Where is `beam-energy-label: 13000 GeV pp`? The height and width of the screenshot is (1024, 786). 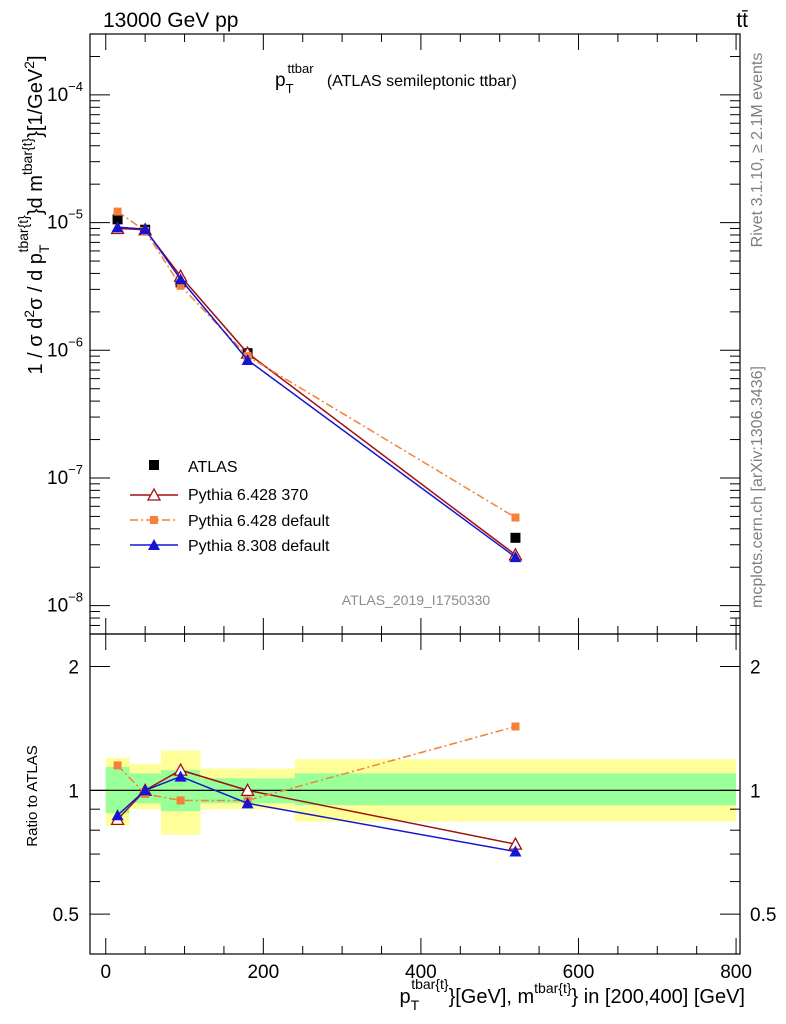 beam-energy-label: 13000 GeV pp is located at coordinates (170, 20).